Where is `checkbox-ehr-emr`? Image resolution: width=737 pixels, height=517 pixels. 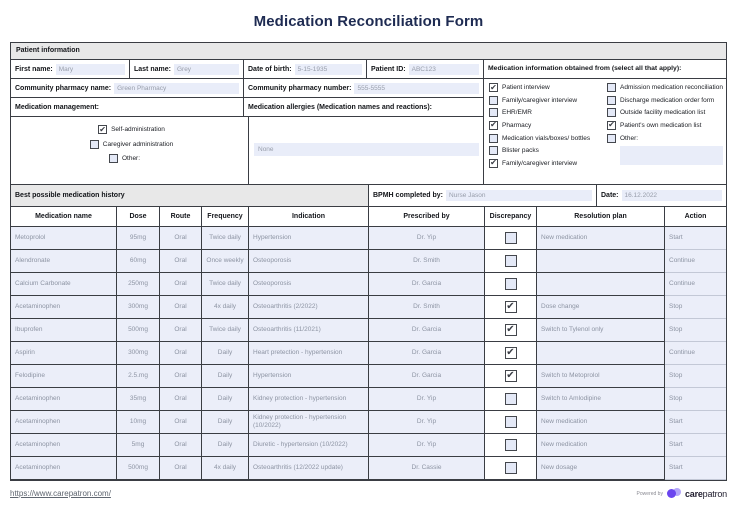 checkbox-ehr-emr is located at coordinates (493, 113).